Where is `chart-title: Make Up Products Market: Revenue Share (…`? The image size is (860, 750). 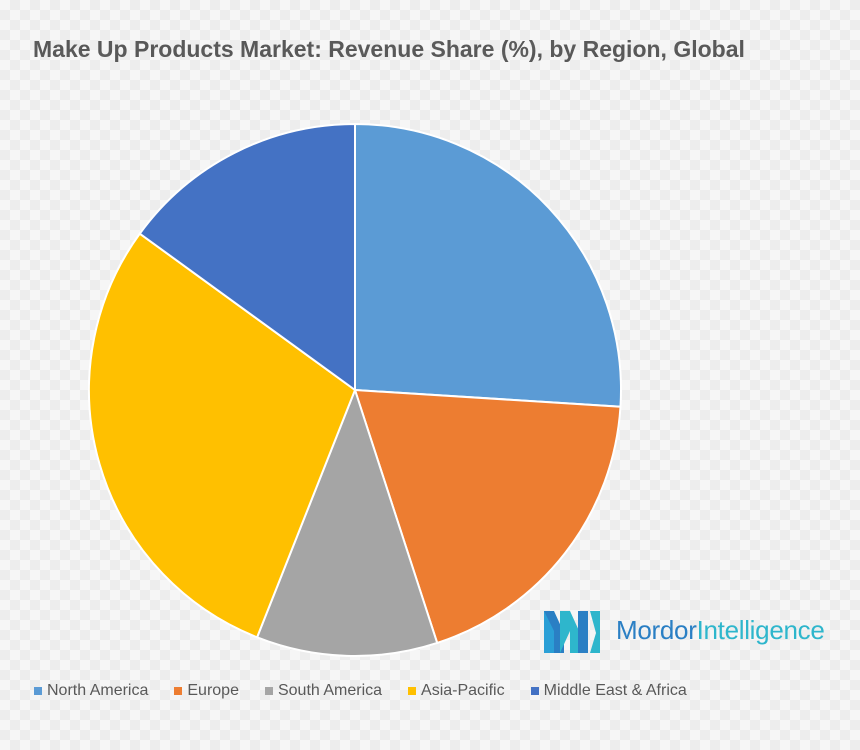
chart-title: Make Up Products Market: Revenue Share (… is located at coordinates (389, 49).